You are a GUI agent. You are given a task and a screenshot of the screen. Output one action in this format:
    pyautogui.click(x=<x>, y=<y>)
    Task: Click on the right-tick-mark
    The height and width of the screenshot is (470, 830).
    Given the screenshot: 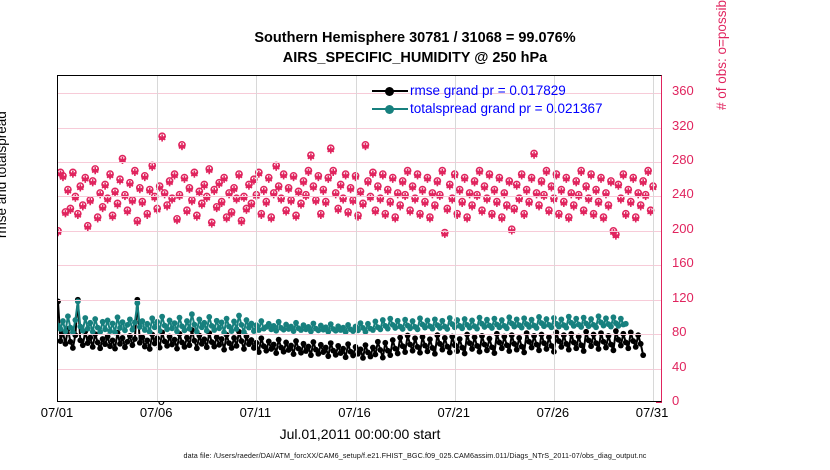 What is the action you would take?
    pyautogui.click(x=659, y=403)
    